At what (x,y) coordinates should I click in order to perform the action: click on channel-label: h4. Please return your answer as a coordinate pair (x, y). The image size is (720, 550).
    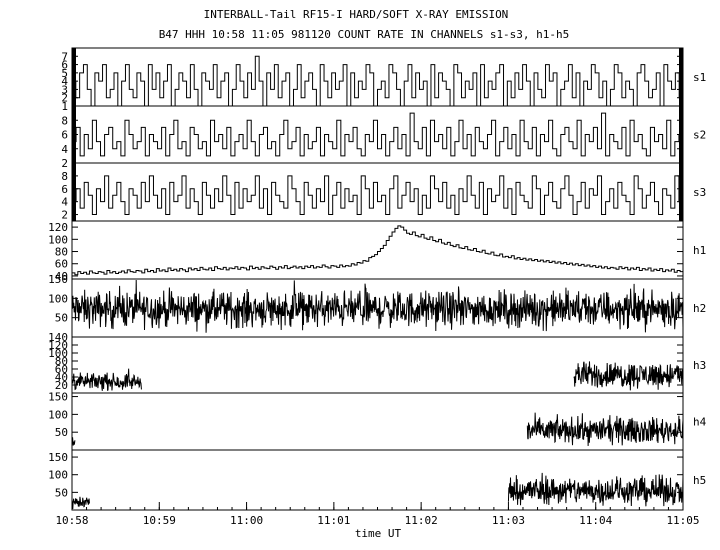
    Looking at the image, I should click on (700, 422).